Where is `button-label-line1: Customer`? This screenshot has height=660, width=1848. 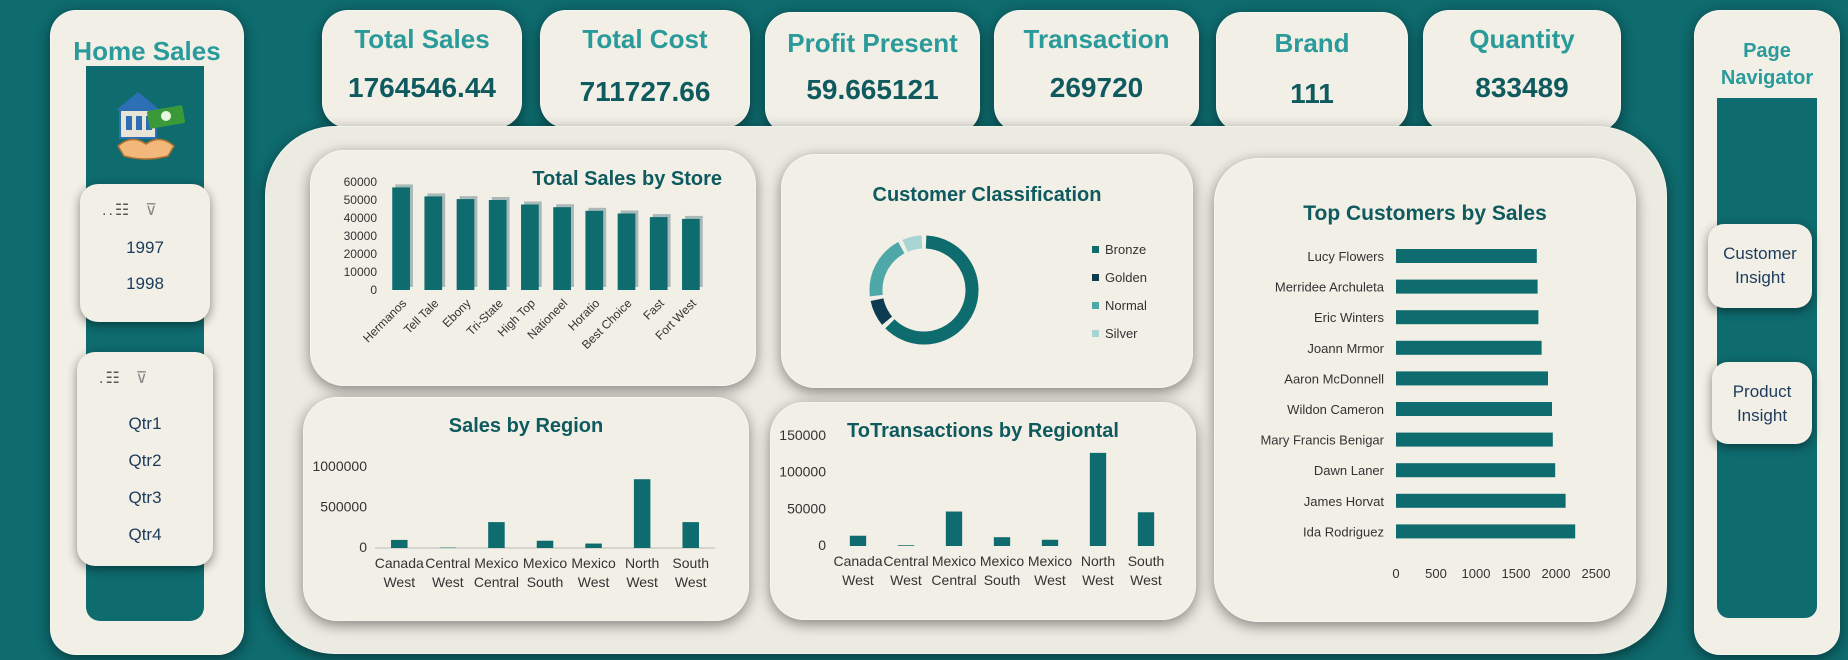 button-label-line1: Customer is located at coordinates (1760, 253).